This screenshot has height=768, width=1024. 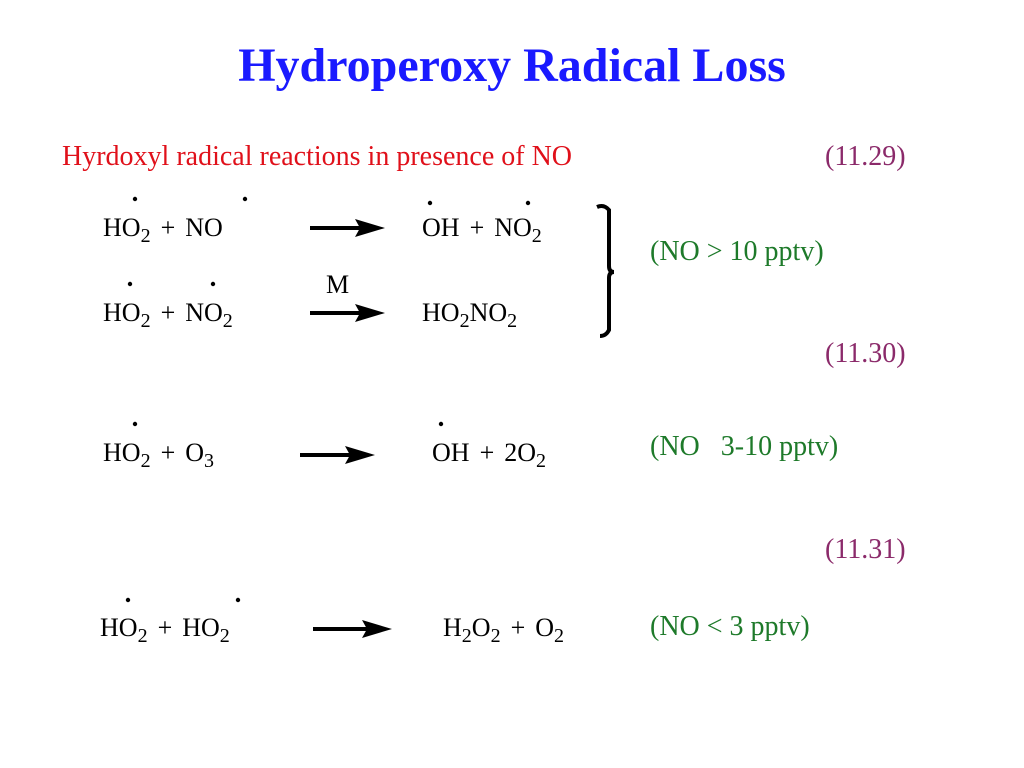 I want to click on reaction-side: OH +2O2, so click(x=489, y=455).